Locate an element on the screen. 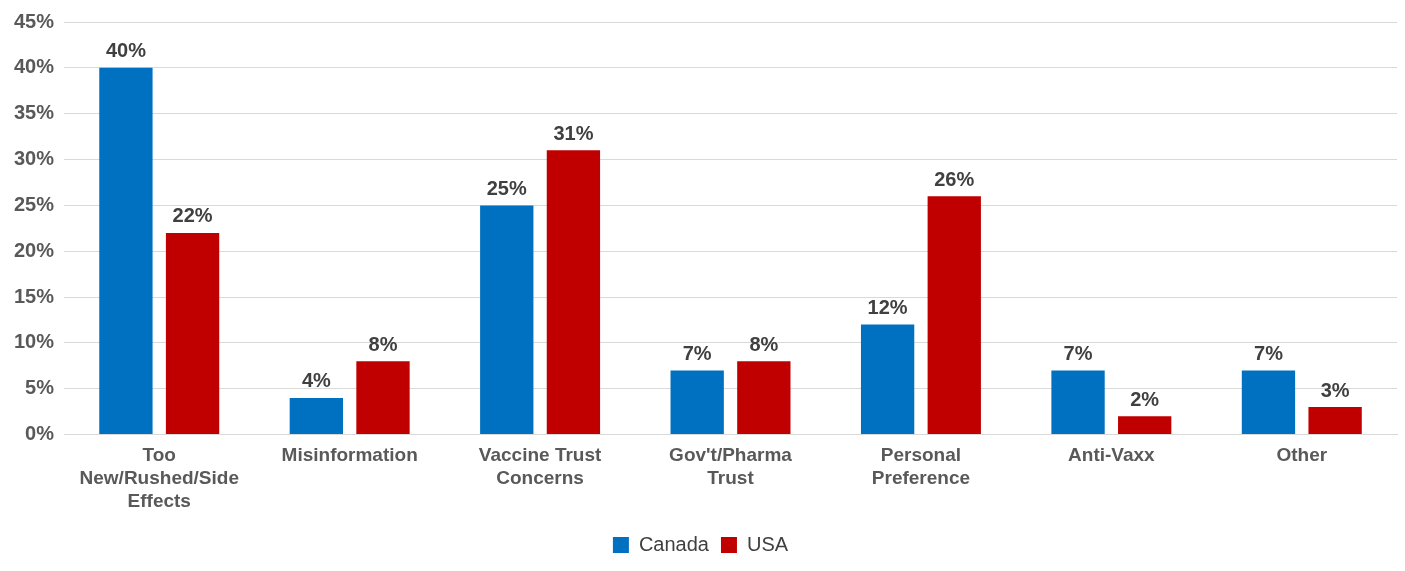 This screenshot has width=1405, height=571. x-tick-label: Personal Preference is located at coordinates (921, 466).